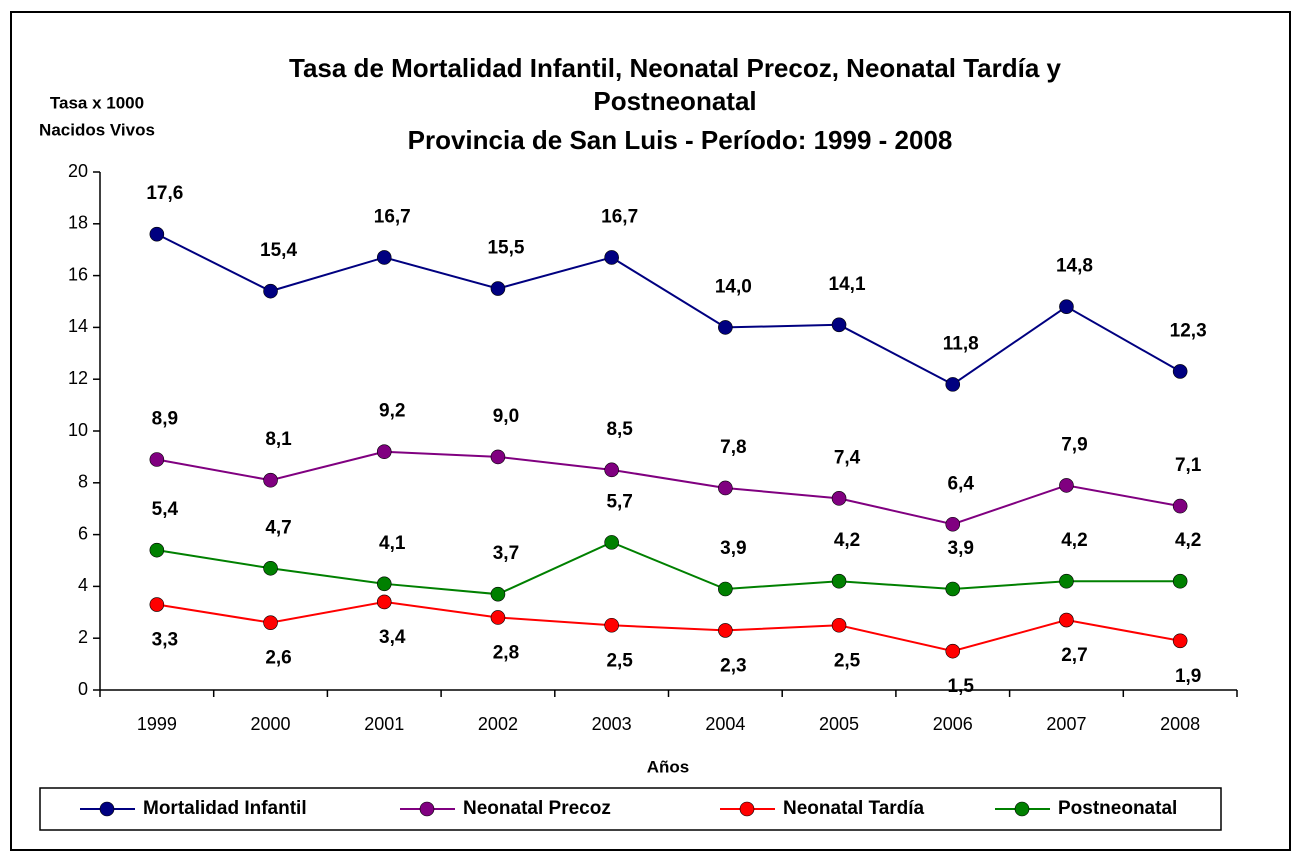 The width and height of the screenshot is (1299, 852). What do you see at coordinates (78, 378) in the screenshot?
I see `y-tick-label: 12` at bounding box center [78, 378].